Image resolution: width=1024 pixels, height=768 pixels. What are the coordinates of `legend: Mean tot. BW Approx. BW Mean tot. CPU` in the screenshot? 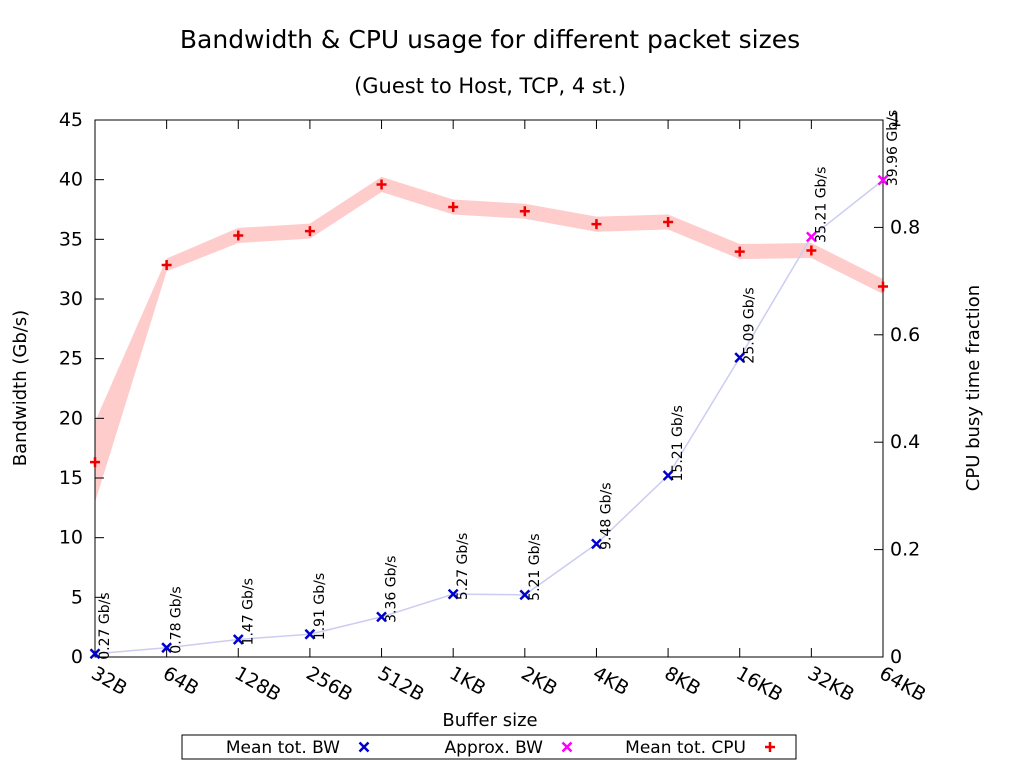 It's located at (489, 747).